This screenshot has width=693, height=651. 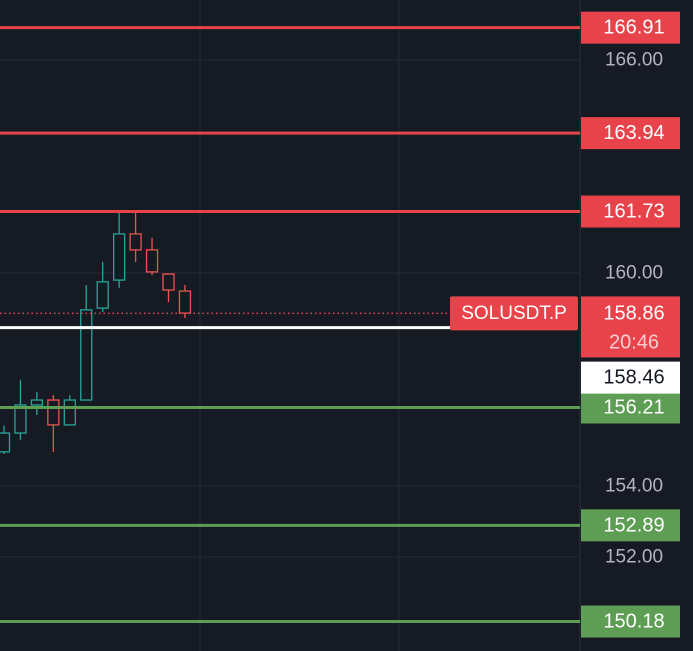 What do you see at coordinates (633, 525) in the screenshot?
I see `level-label: 152.89` at bounding box center [633, 525].